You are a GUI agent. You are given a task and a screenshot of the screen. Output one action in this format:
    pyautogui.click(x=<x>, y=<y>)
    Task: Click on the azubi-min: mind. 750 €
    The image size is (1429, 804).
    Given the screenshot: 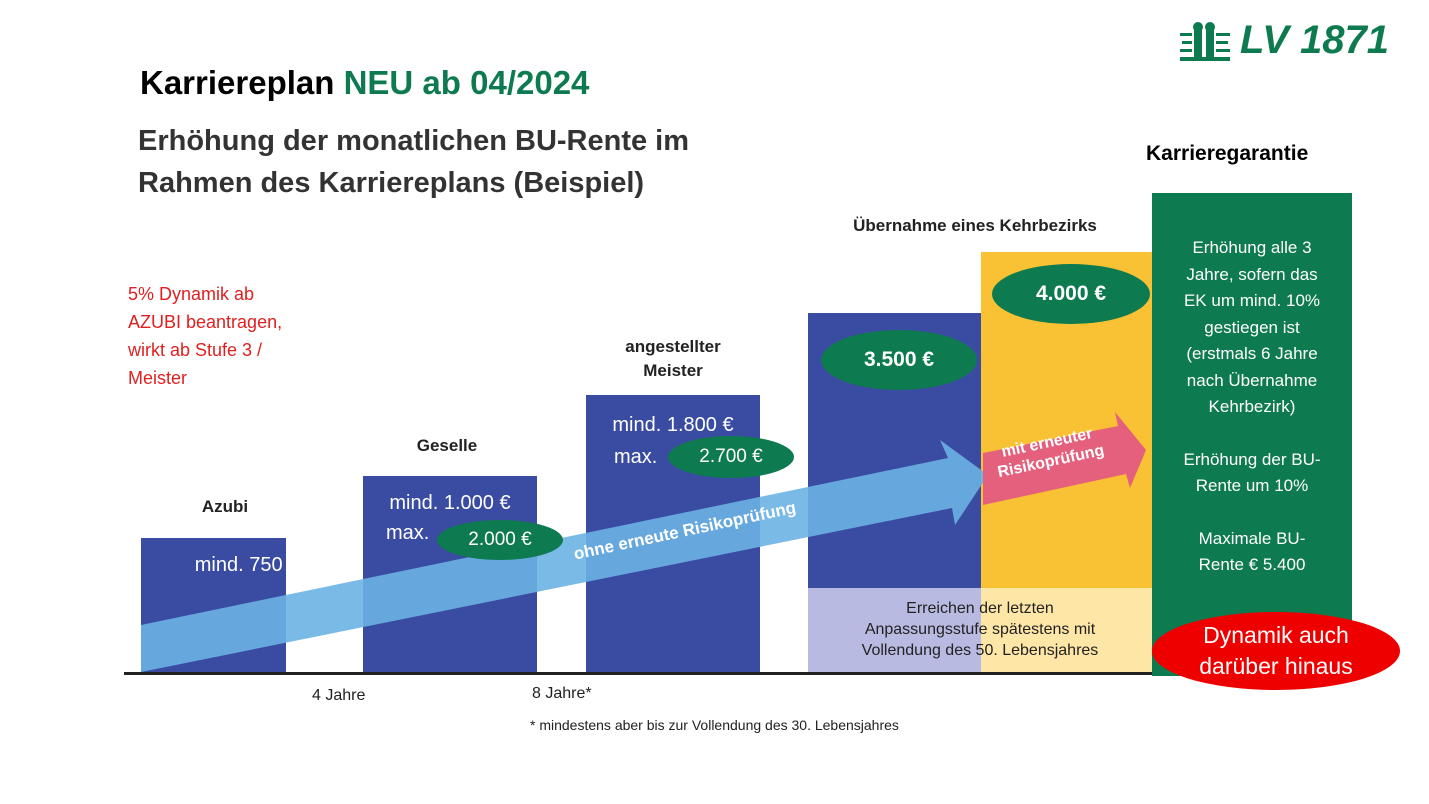 What is the action you would take?
    pyautogui.click(x=247, y=565)
    